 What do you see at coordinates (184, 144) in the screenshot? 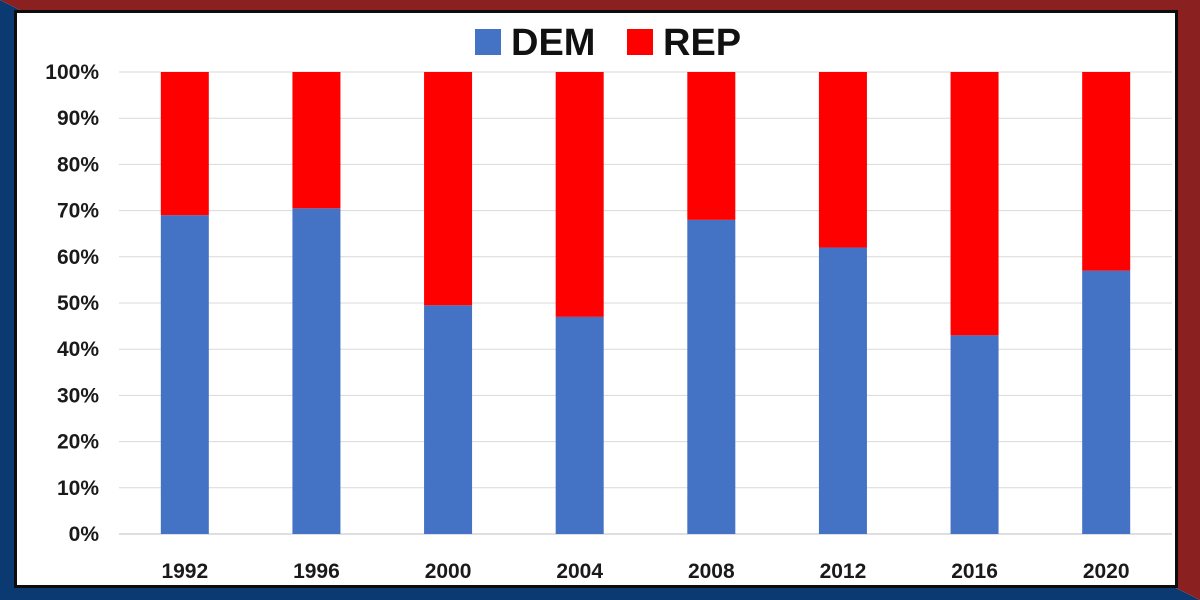
I see `bar-rep-1992` at bounding box center [184, 144].